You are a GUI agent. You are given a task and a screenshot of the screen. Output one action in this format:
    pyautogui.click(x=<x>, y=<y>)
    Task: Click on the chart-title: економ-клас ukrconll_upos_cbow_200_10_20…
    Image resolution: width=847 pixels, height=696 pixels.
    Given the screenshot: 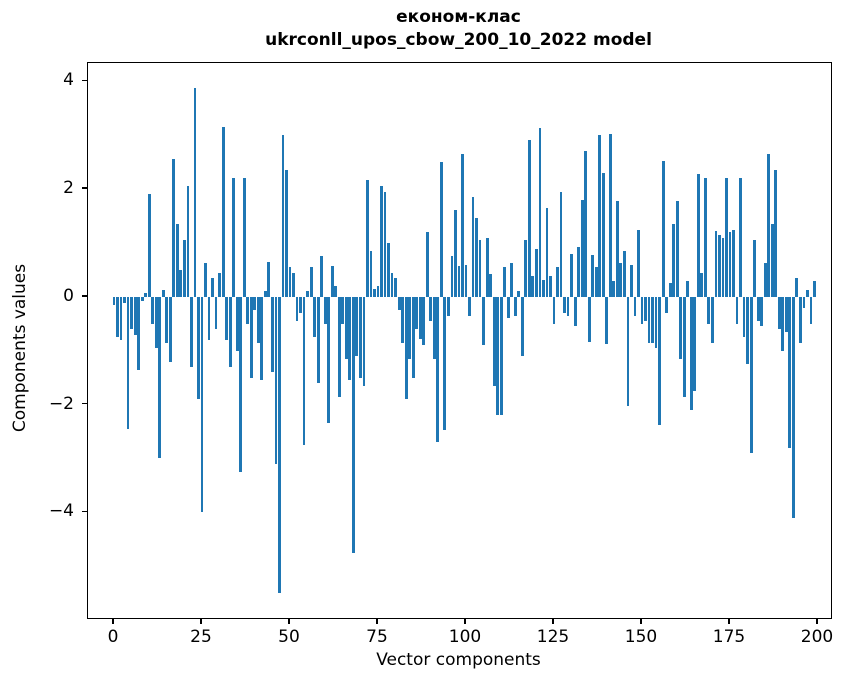 What is the action you would take?
    pyautogui.click(x=458, y=29)
    